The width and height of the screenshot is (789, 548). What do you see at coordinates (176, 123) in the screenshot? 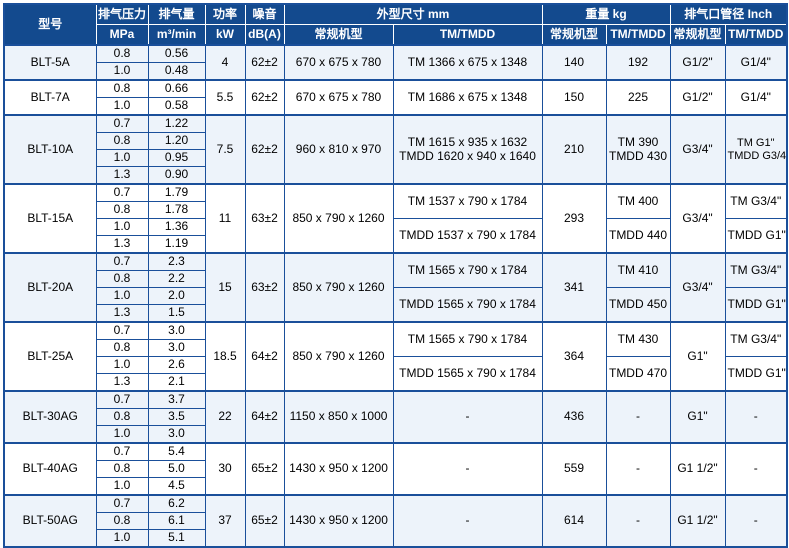
I see `displacement-cell: 1.22` at bounding box center [176, 123].